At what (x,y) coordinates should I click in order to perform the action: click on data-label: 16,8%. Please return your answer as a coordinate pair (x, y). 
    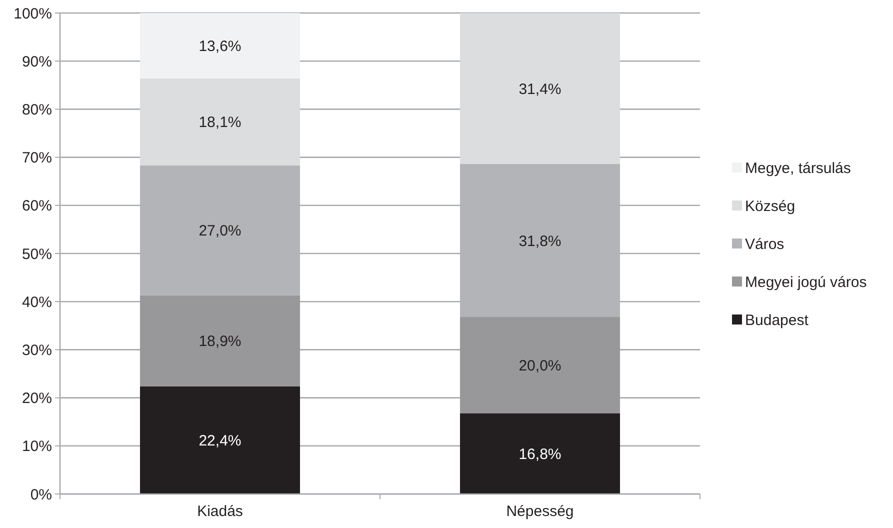
    Looking at the image, I should click on (540, 454).